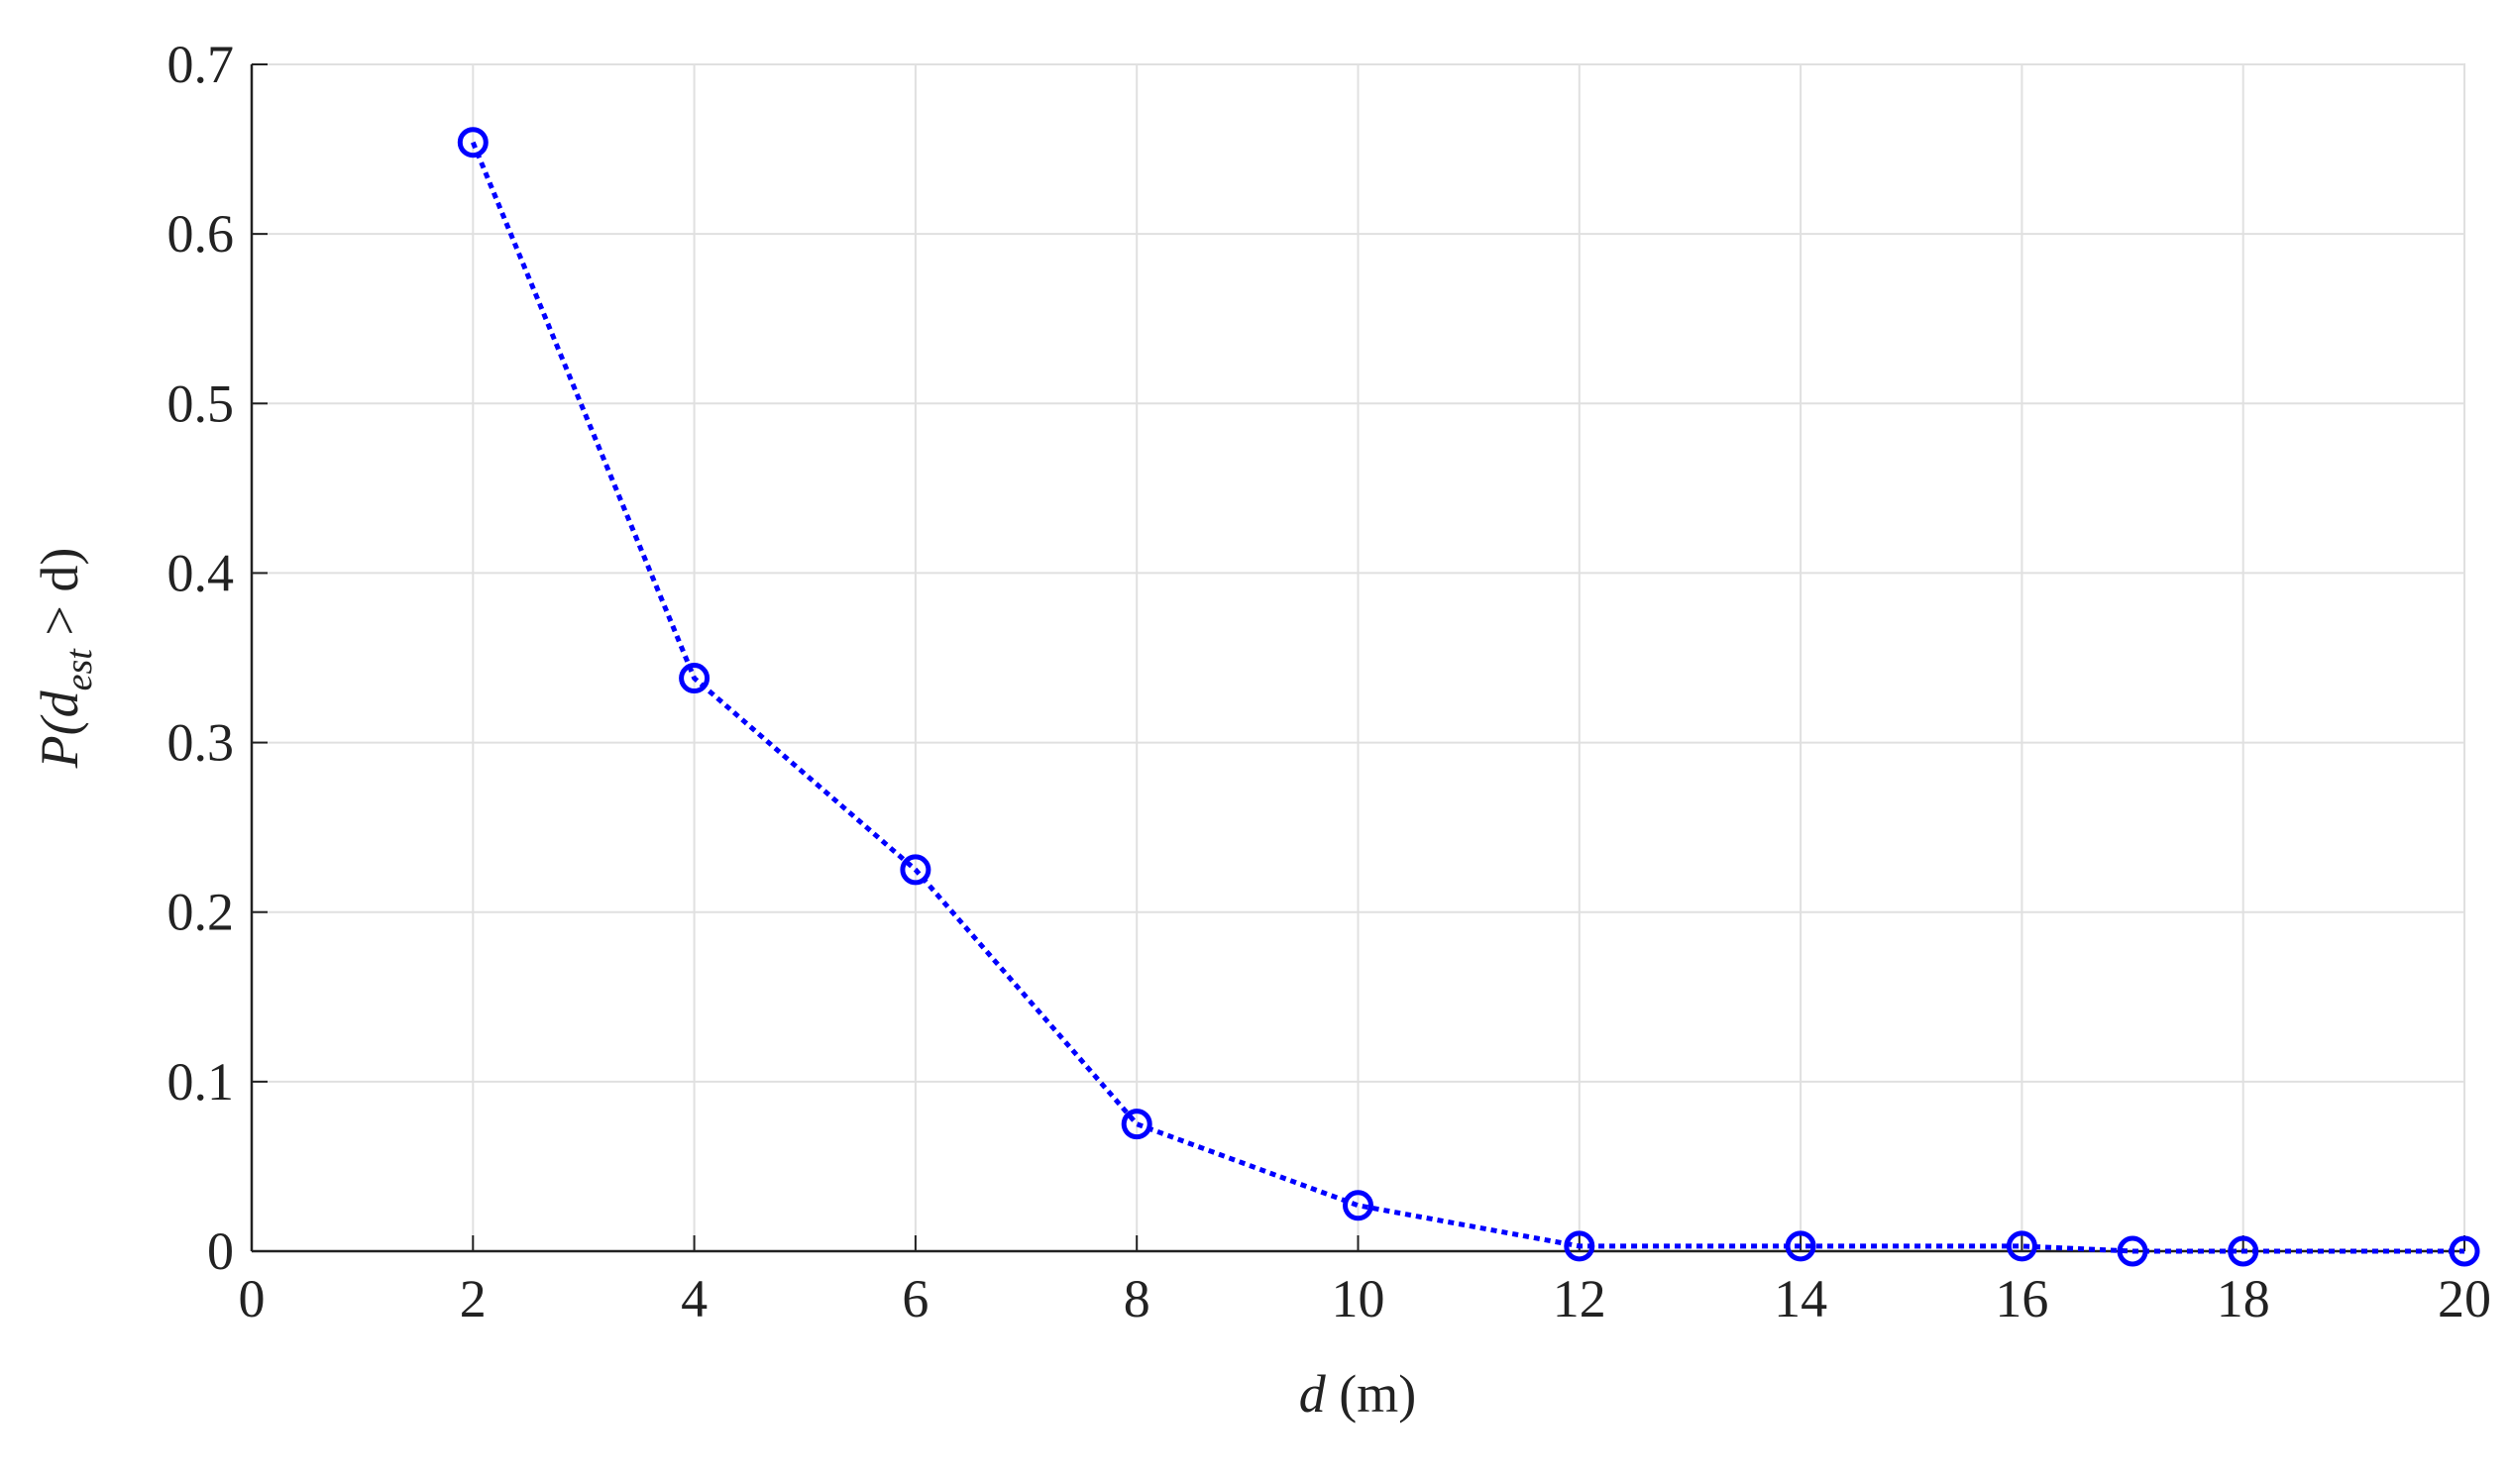 Image resolution: width=2512 pixels, height=1484 pixels. I want to click on x-label-part: d, so click(1313, 1394).